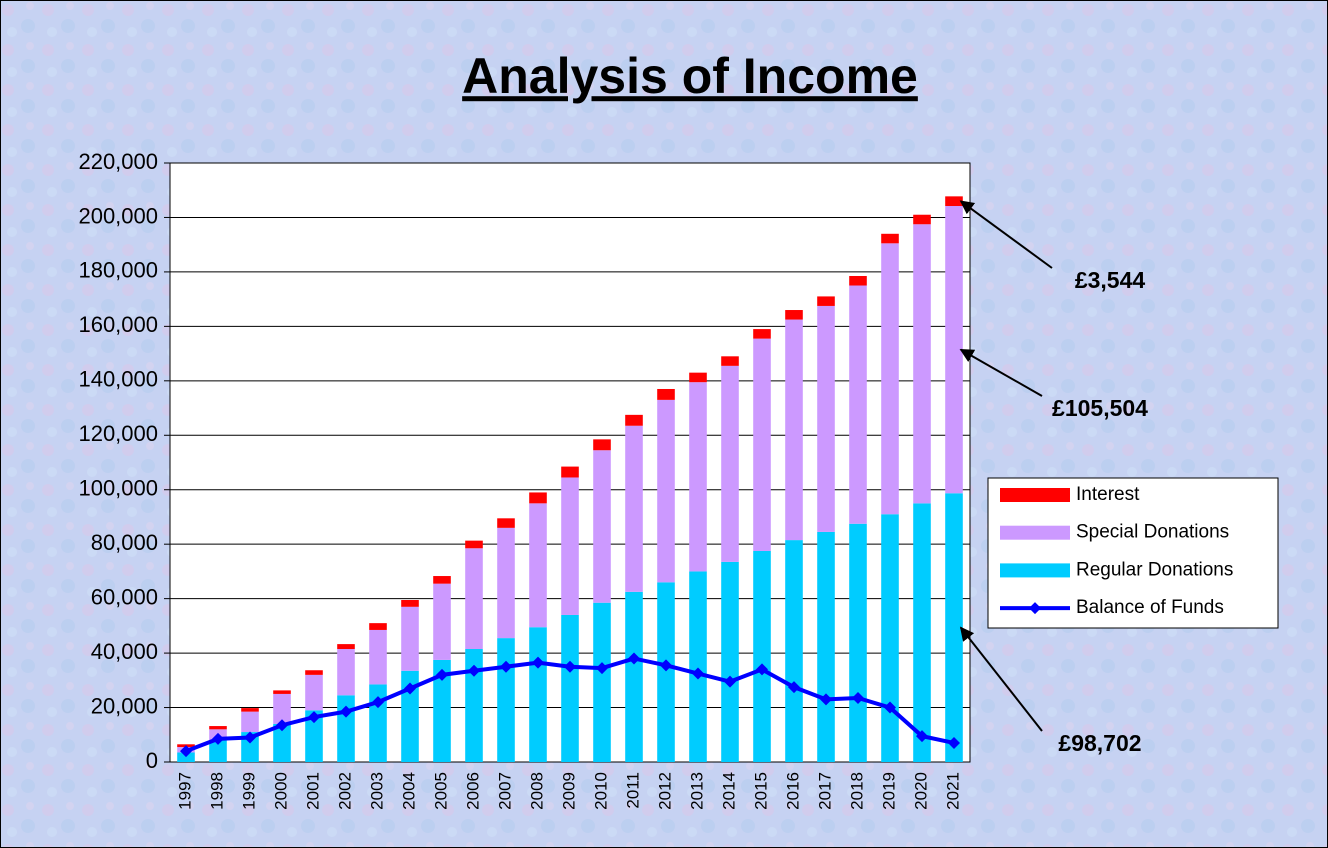 This screenshot has width=1328, height=848. I want to click on annotation: £3,544, so click(1110, 280).